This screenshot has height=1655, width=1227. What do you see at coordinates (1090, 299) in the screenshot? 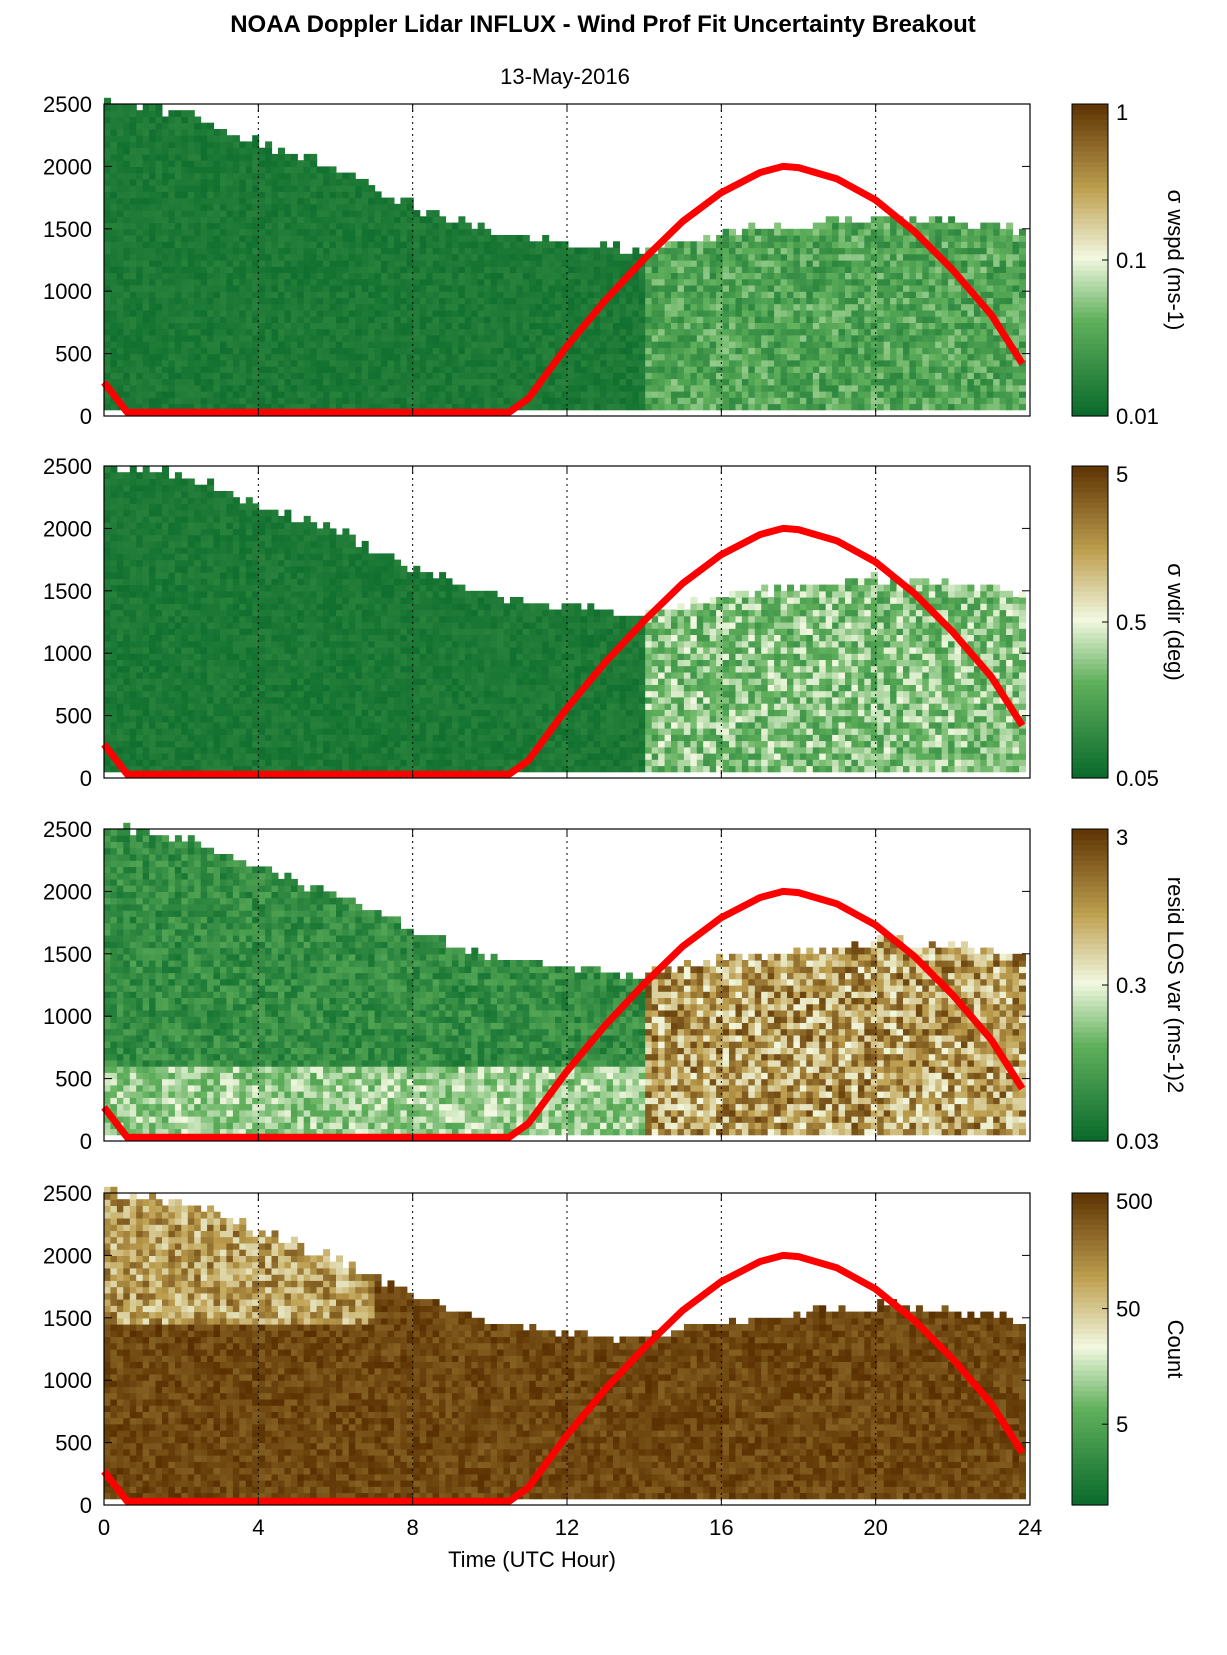
I see `colorbar-segment` at bounding box center [1090, 299].